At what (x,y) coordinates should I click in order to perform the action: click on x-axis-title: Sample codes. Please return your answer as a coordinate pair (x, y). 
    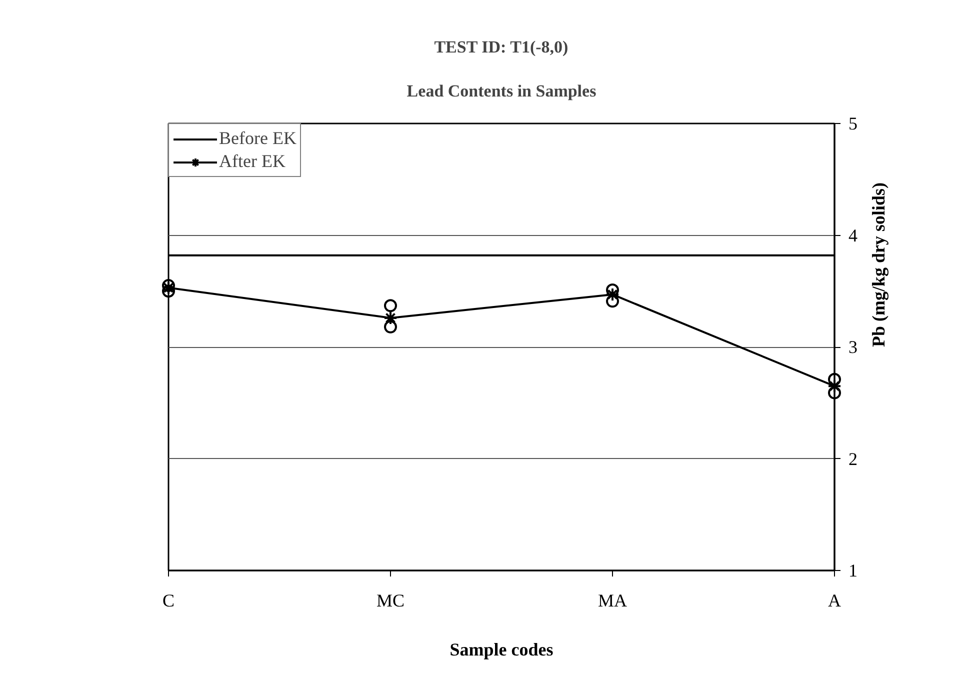
    Looking at the image, I should click on (502, 650).